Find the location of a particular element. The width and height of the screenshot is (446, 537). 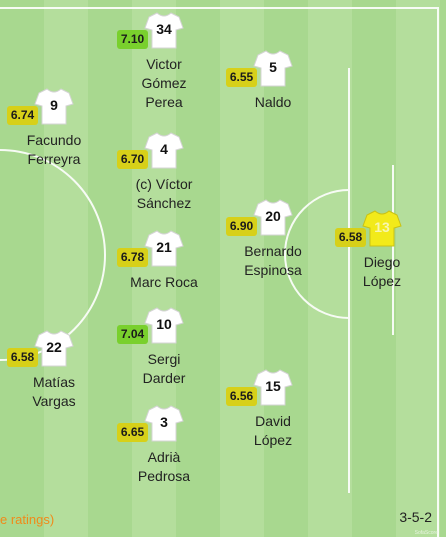

player-name: Victor Gómez Perea is located at coordinates (164, 83).